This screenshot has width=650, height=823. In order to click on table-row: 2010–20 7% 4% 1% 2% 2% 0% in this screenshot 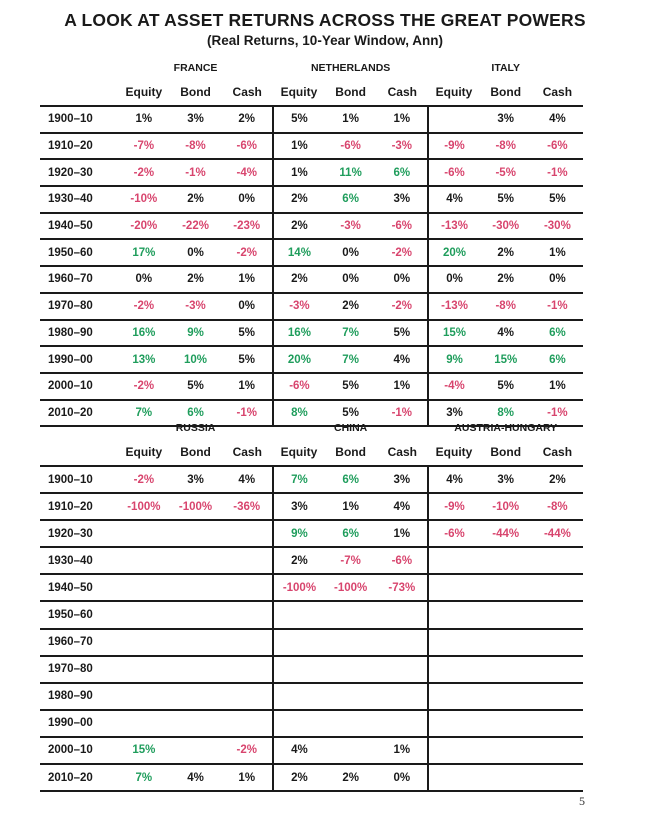, I will do `click(312, 778)`.